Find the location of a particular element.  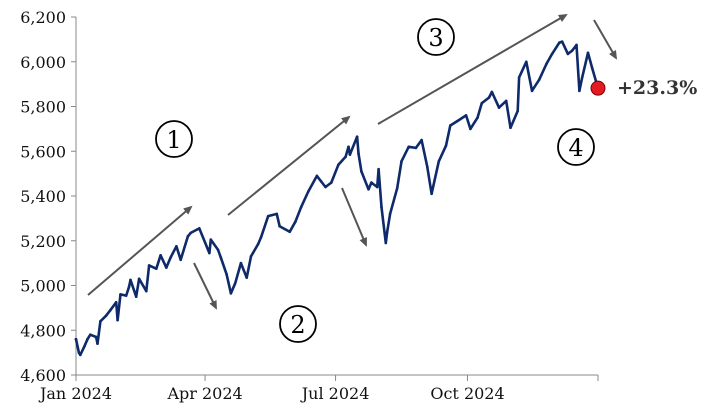

end-marker is located at coordinates (598, 88).